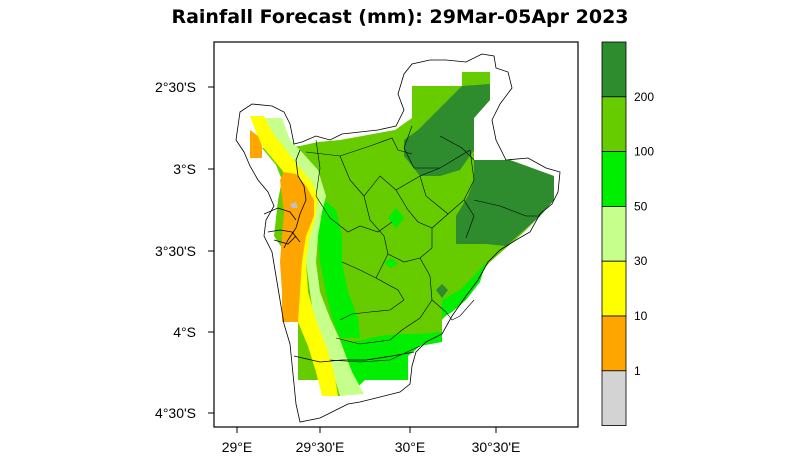 The image size is (800, 460). What do you see at coordinates (641, 316) in the screenshot?
I see `legend-label: 10` at bounding box center [641, 316].